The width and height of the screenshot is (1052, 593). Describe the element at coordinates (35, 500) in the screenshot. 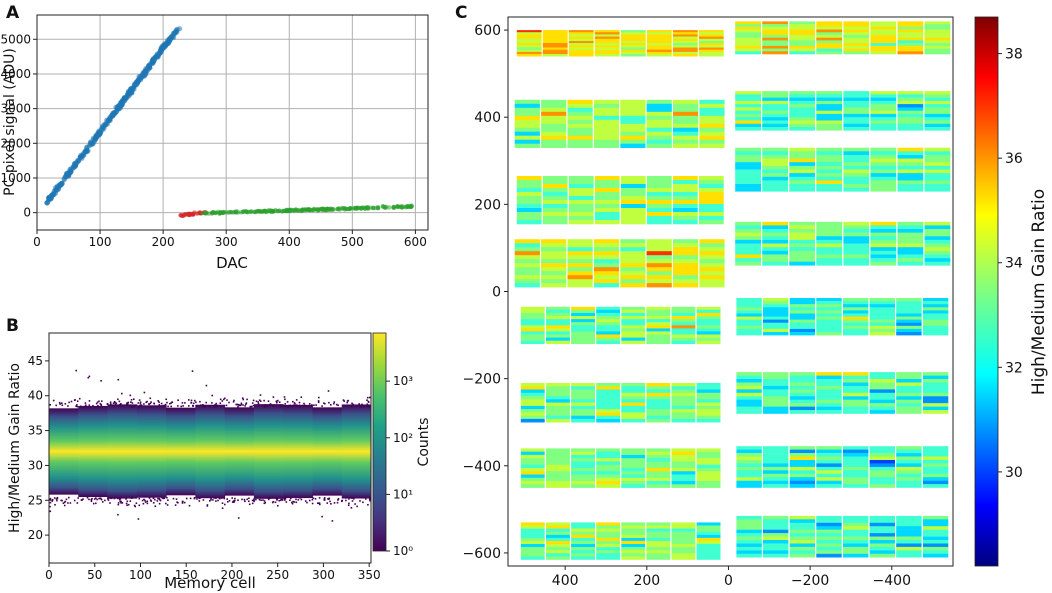

I see `y-tick-label-25: 25` at that location.